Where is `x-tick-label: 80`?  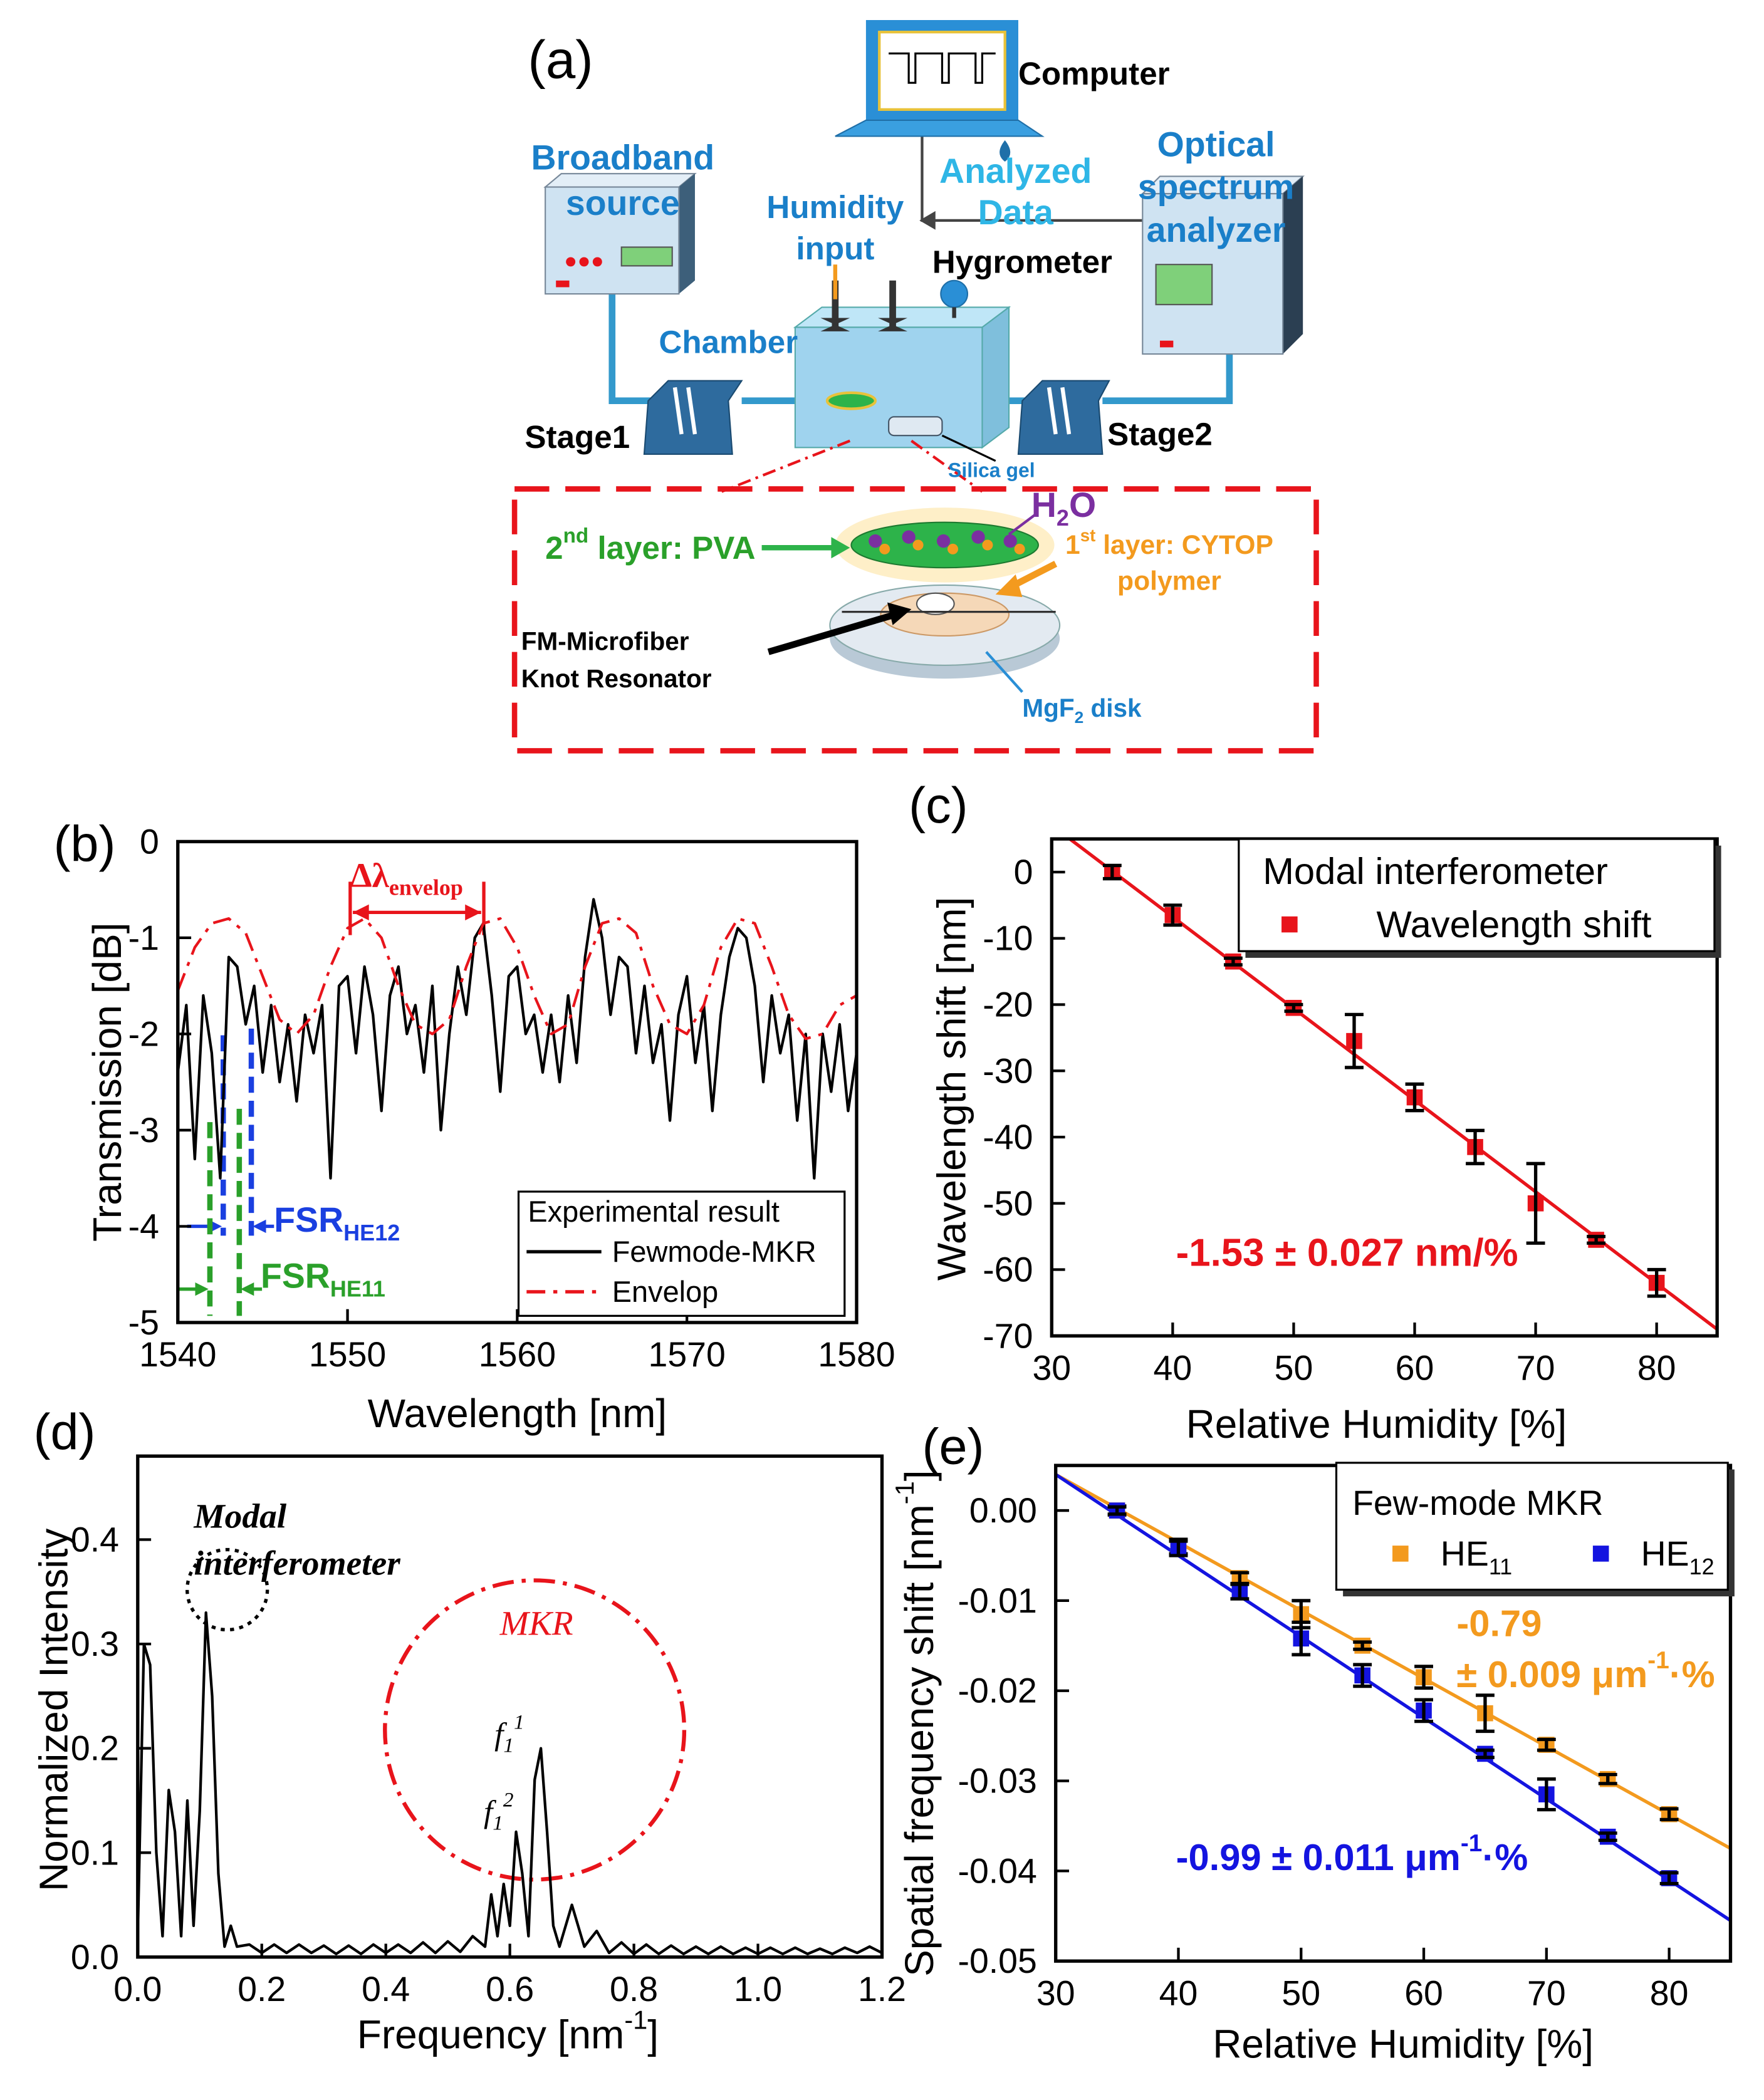
x-tick-label: 80 is located at coordinates (1669, 1992).